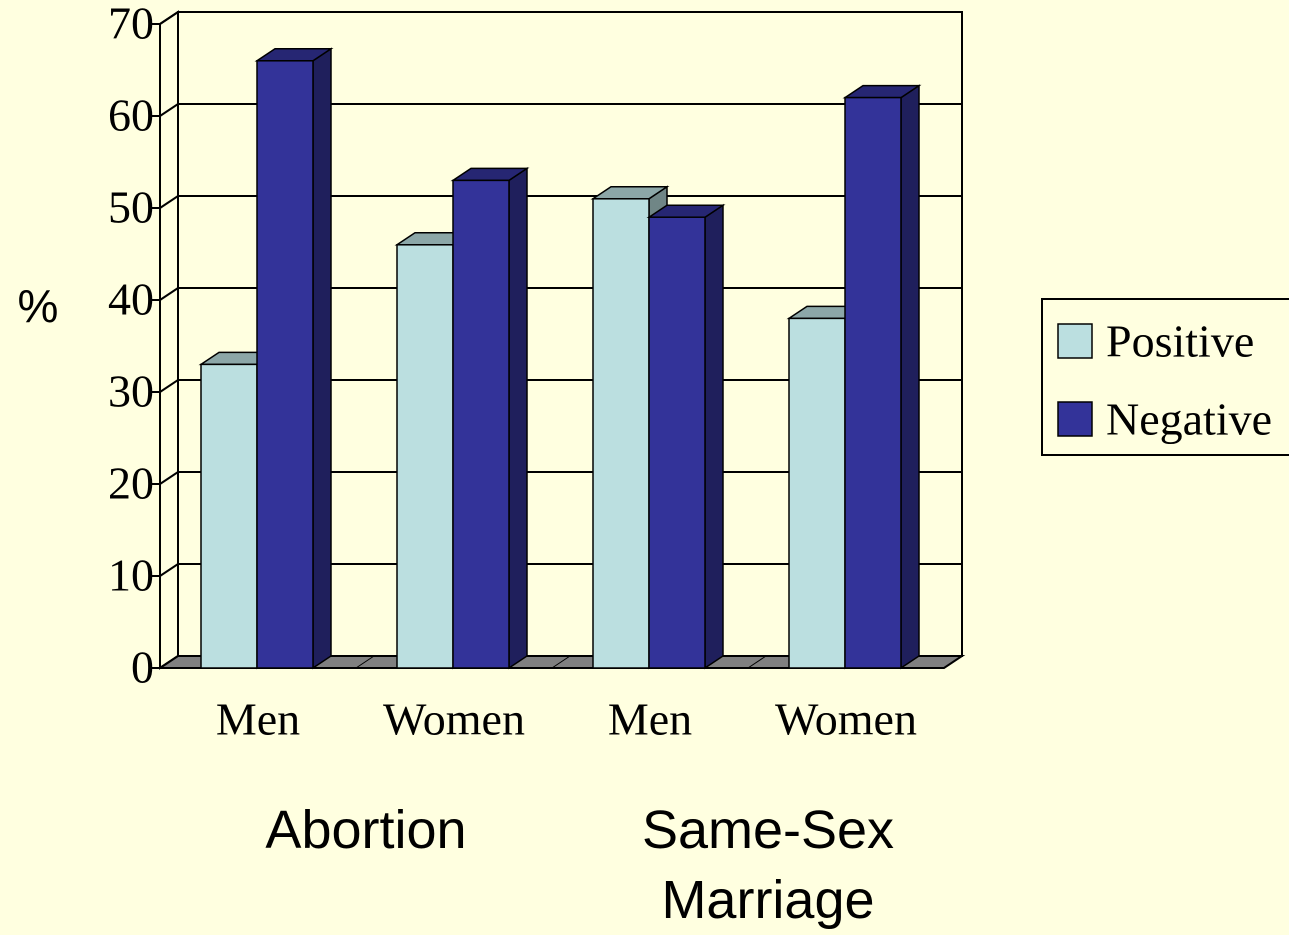  What do you see at coordinates (1189, 419) in the screenshot?
I see `legend-label: Negative` at bounding box center [1189, 419].